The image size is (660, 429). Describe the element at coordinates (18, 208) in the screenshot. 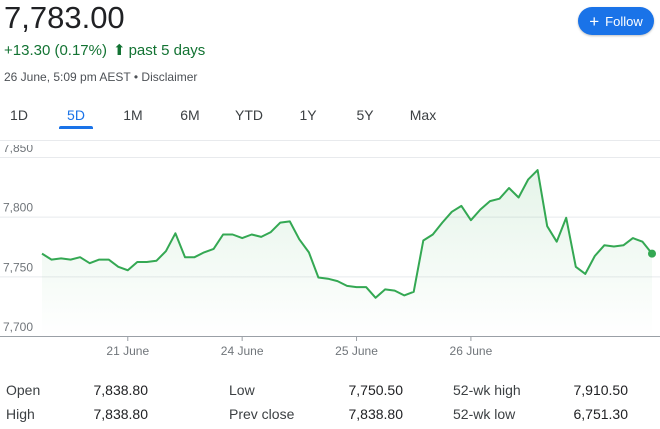

I see `y-tick-label: 7,800` at that location.